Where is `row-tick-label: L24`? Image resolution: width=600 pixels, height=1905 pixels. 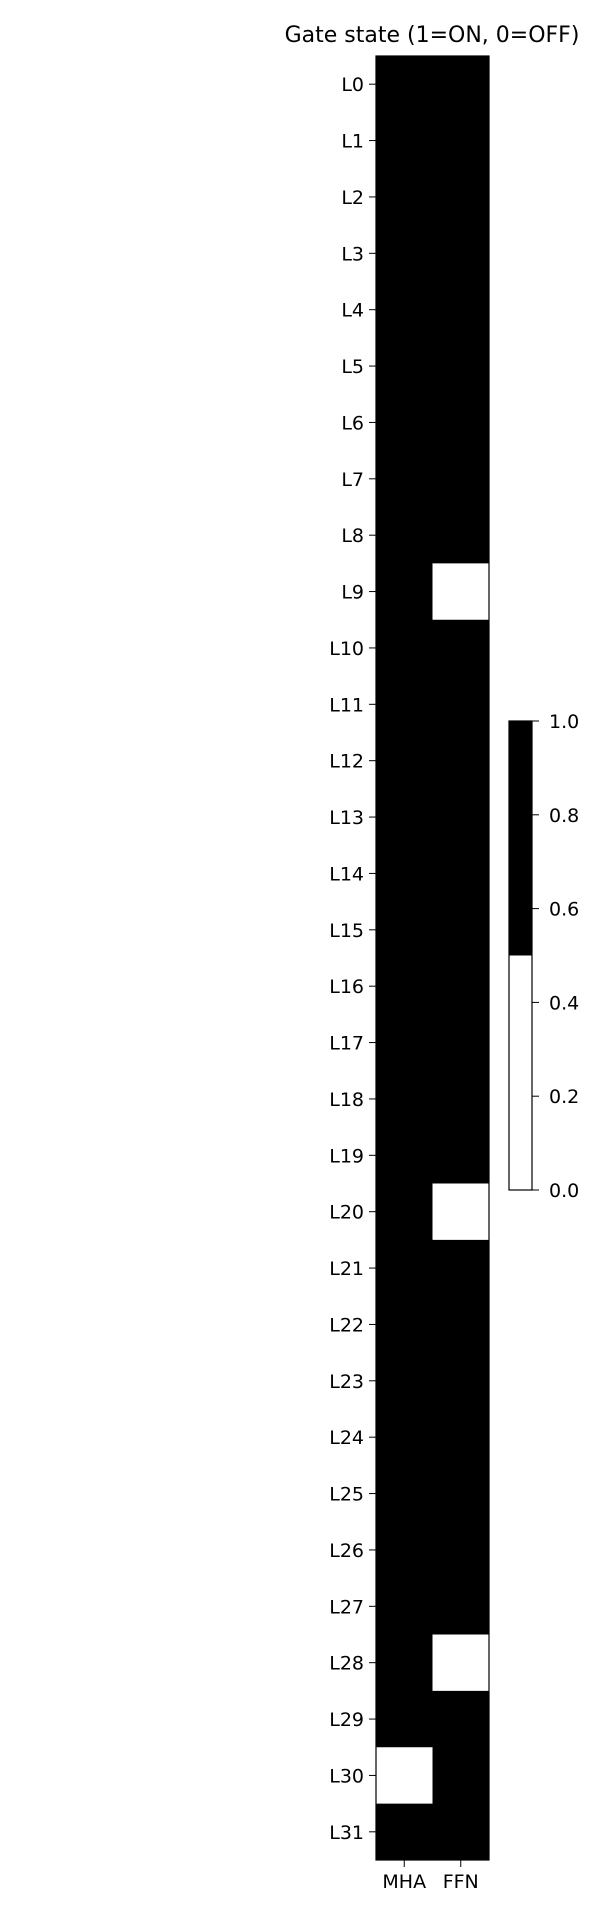
row-tick-label: L24 is located at coordinates (346, 1438).